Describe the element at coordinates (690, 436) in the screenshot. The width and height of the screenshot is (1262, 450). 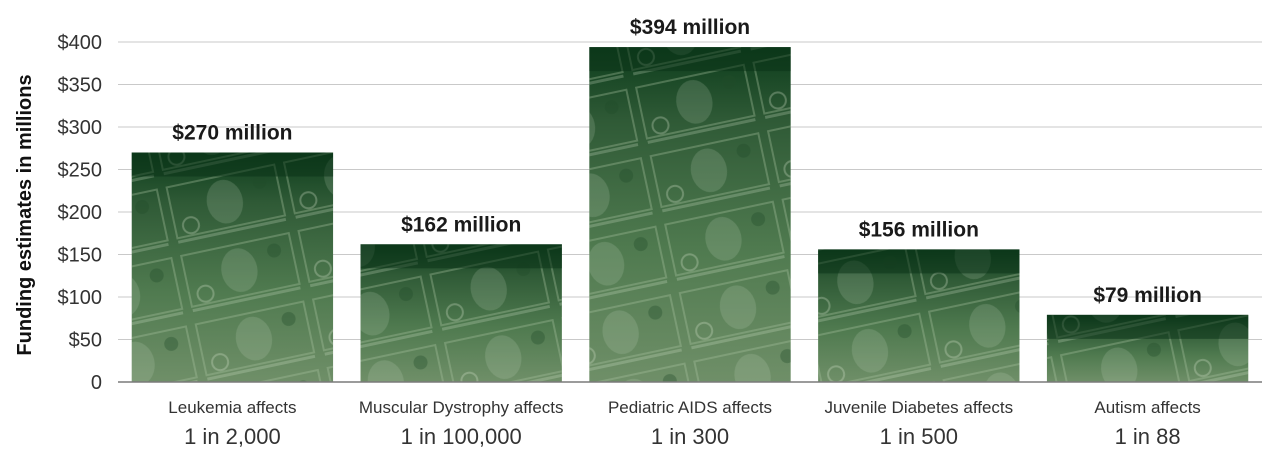
I see `category-ratio-label: 1 in 300` at that location.